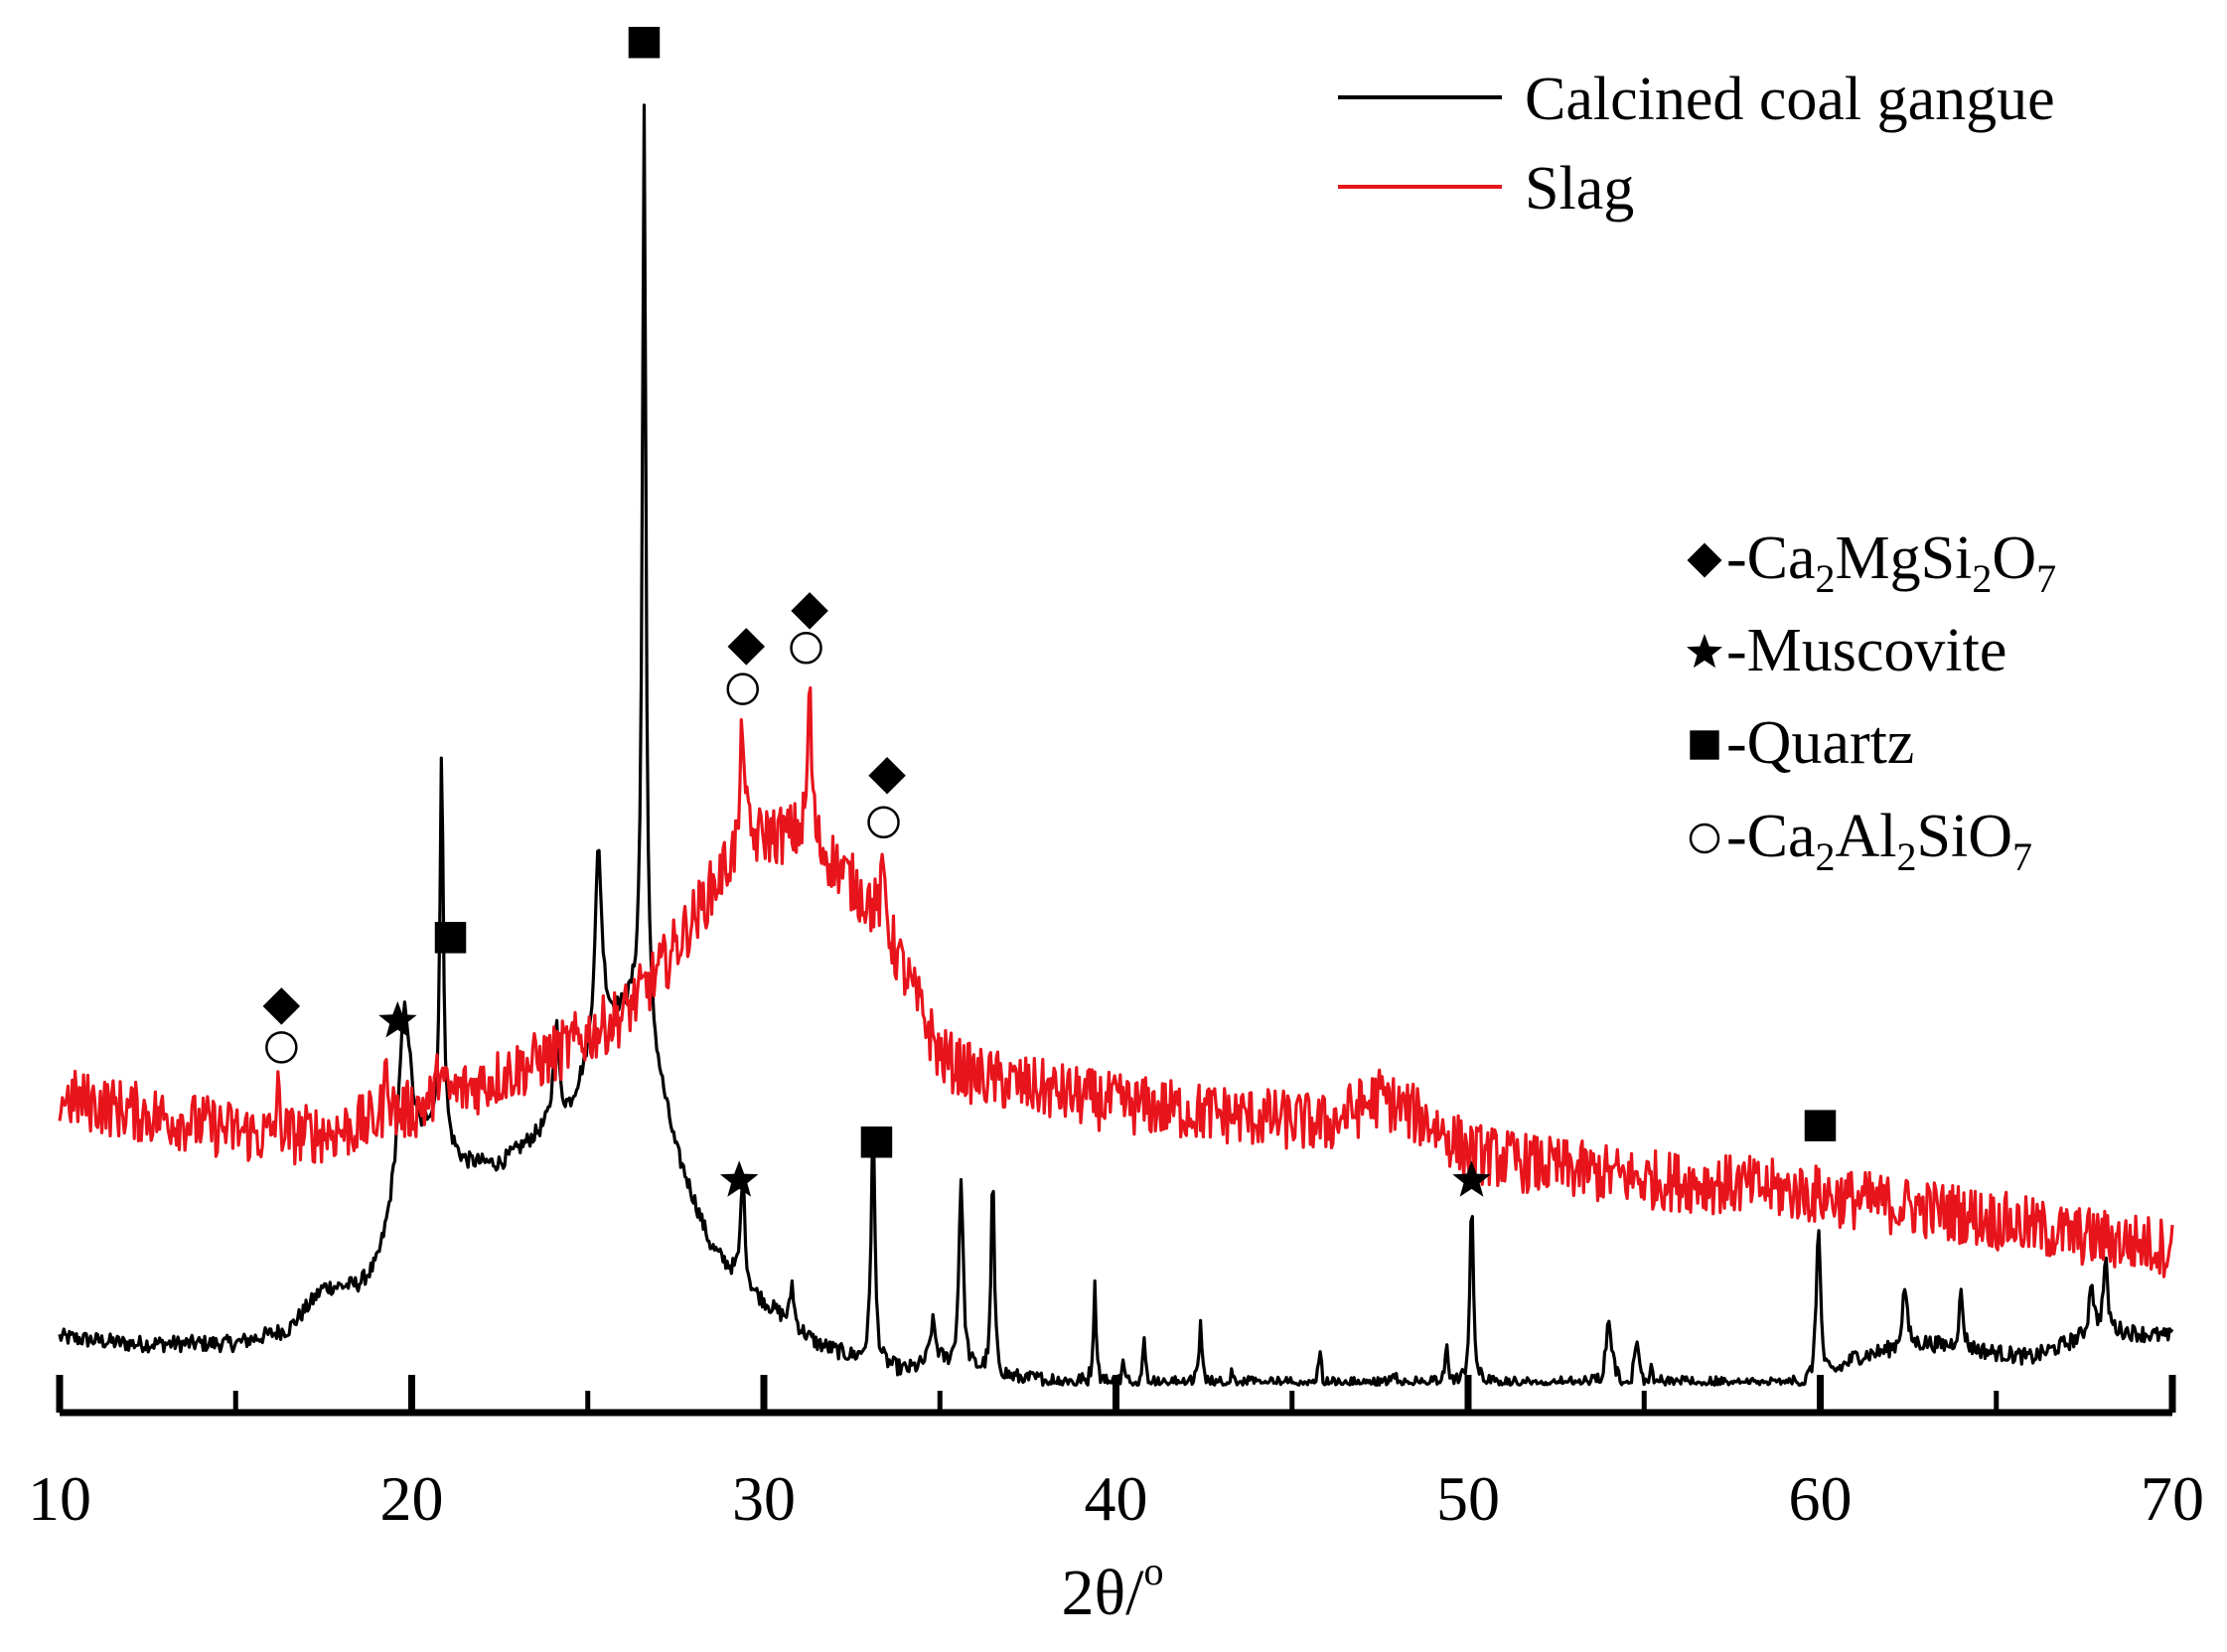 The width and height of the screenshot is (2227, 1652). I want to click on phase-legend-label-ca2mgsi2o7: -Ca2MgSi2O7, so click(1891, 563).